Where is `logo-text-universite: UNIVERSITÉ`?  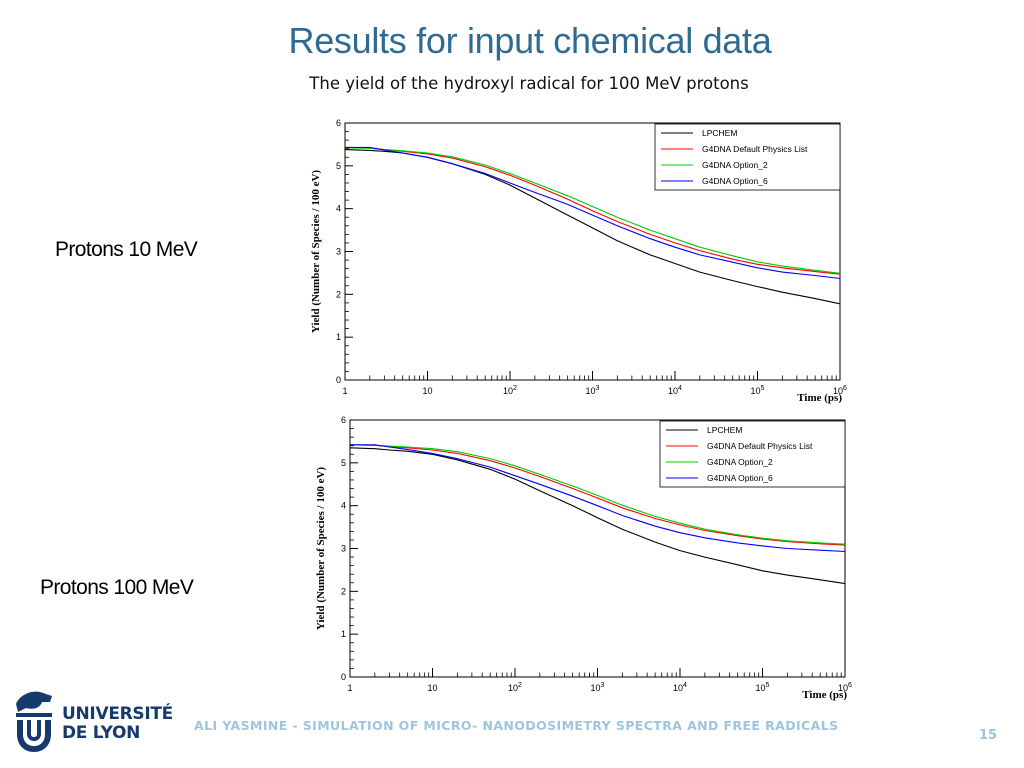
logo-text-universite: UNIVERSITÉ is located at coordinates (117, 714).